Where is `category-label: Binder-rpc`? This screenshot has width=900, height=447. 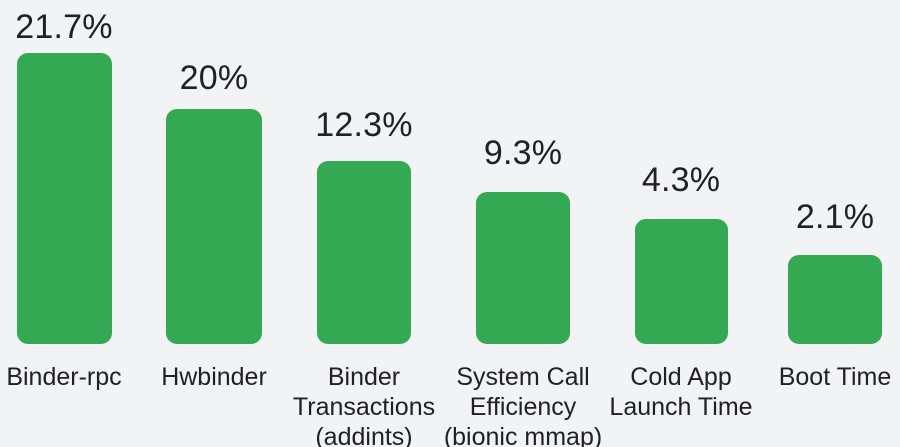
category-label: Binder-rpc is located at coordinates (64, 377).